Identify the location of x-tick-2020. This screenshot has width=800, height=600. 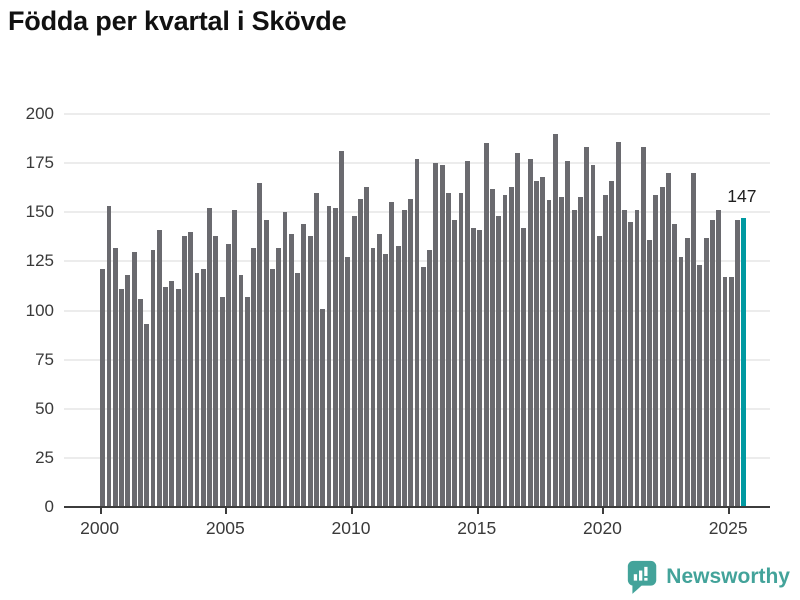
(603, 510).